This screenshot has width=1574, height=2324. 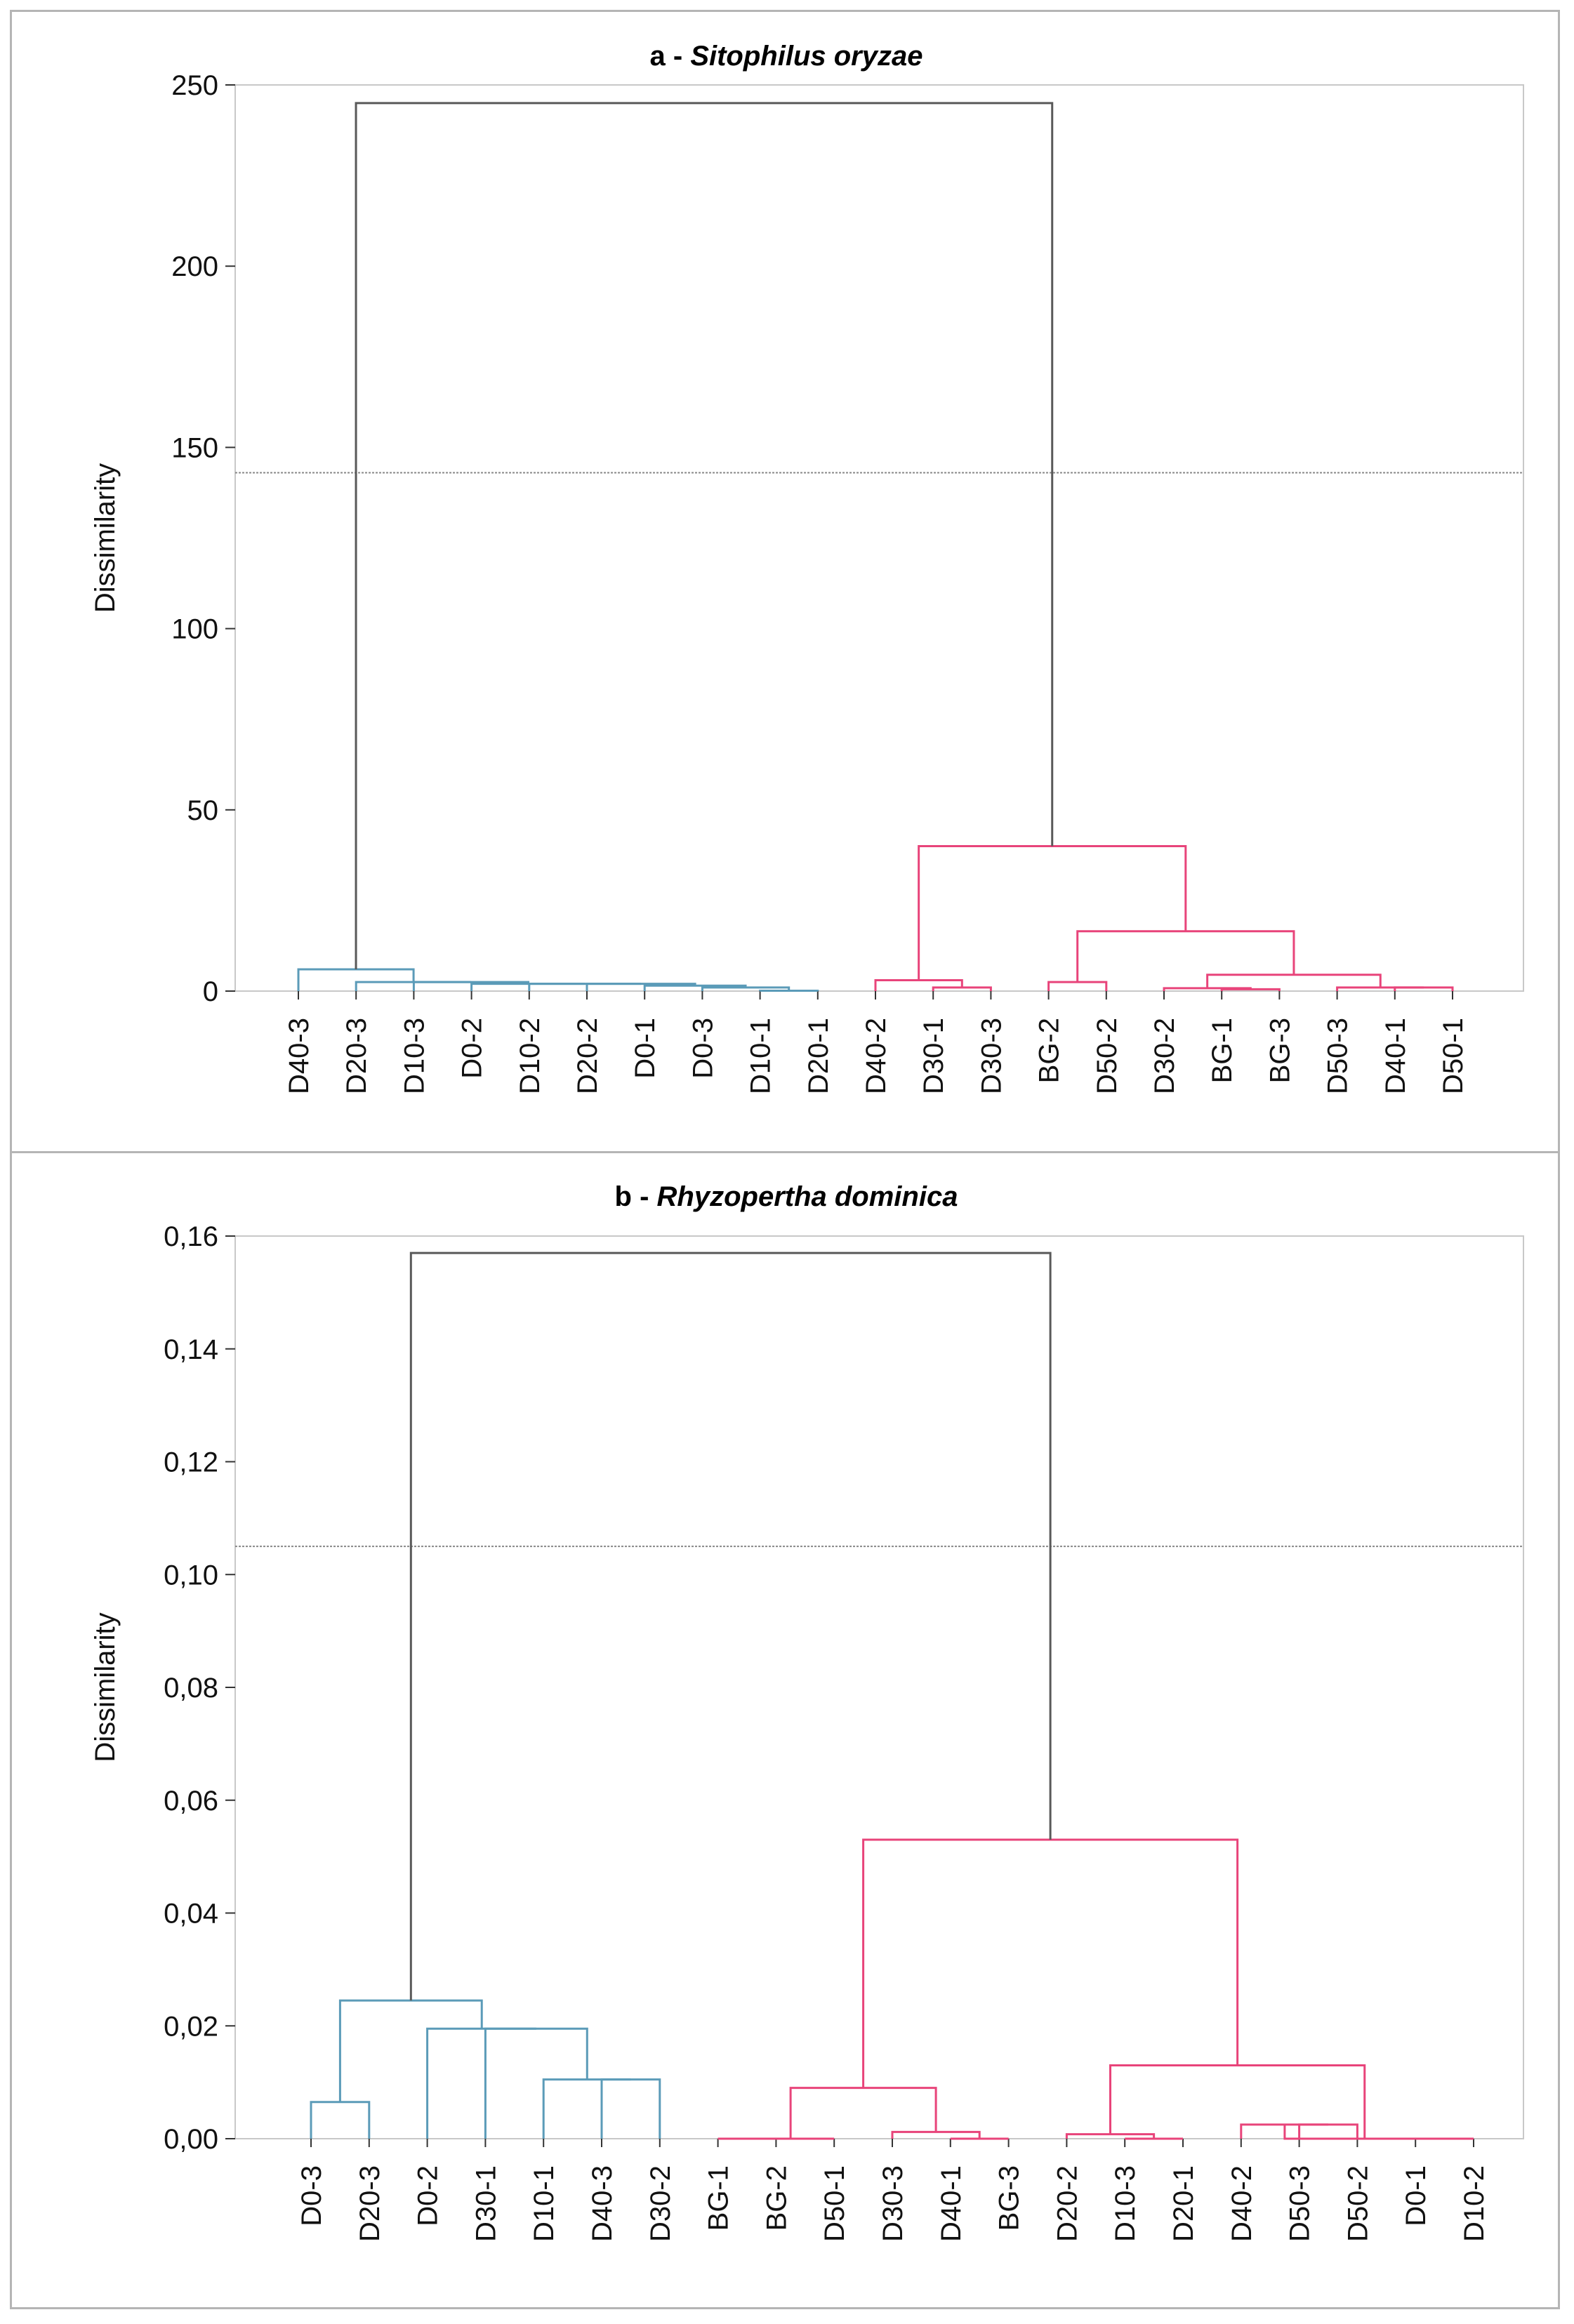 What do you see at coordinates (191, 1349) in the screenshot?
I see `y-tick-label: 0,14` at bounding box center [191, 1349].